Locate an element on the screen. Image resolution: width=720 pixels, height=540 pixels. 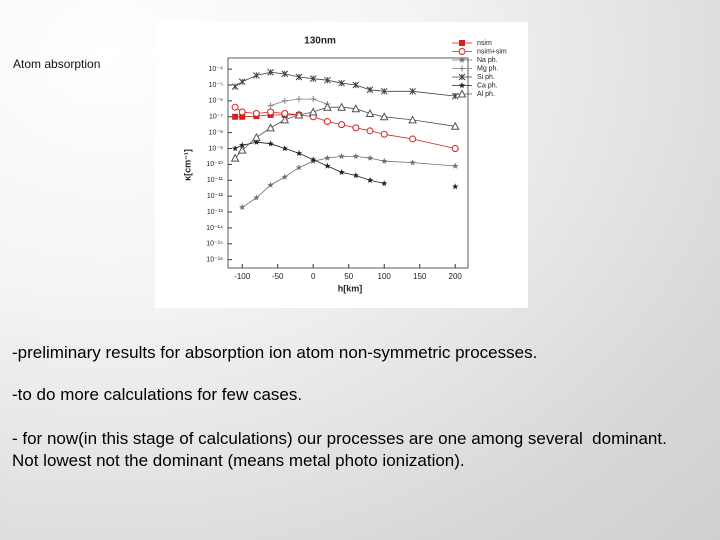
y-axis-label: κ[cm⁻¹] is located at coordinates (187, 165).